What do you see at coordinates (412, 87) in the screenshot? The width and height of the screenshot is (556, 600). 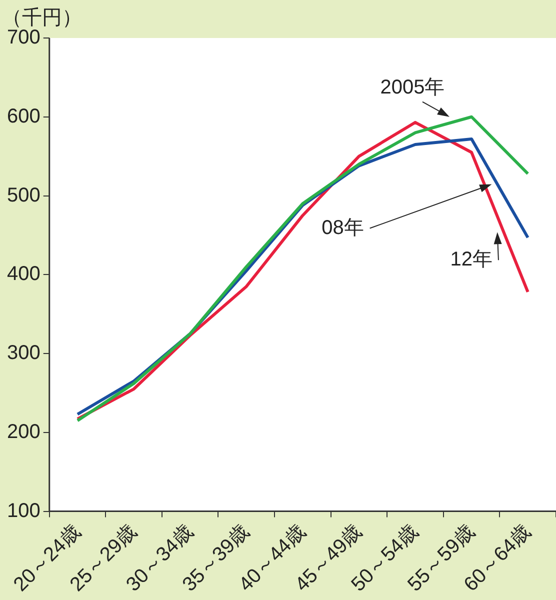 I see `series-label: 2005年` at bounding box center [412, 87].